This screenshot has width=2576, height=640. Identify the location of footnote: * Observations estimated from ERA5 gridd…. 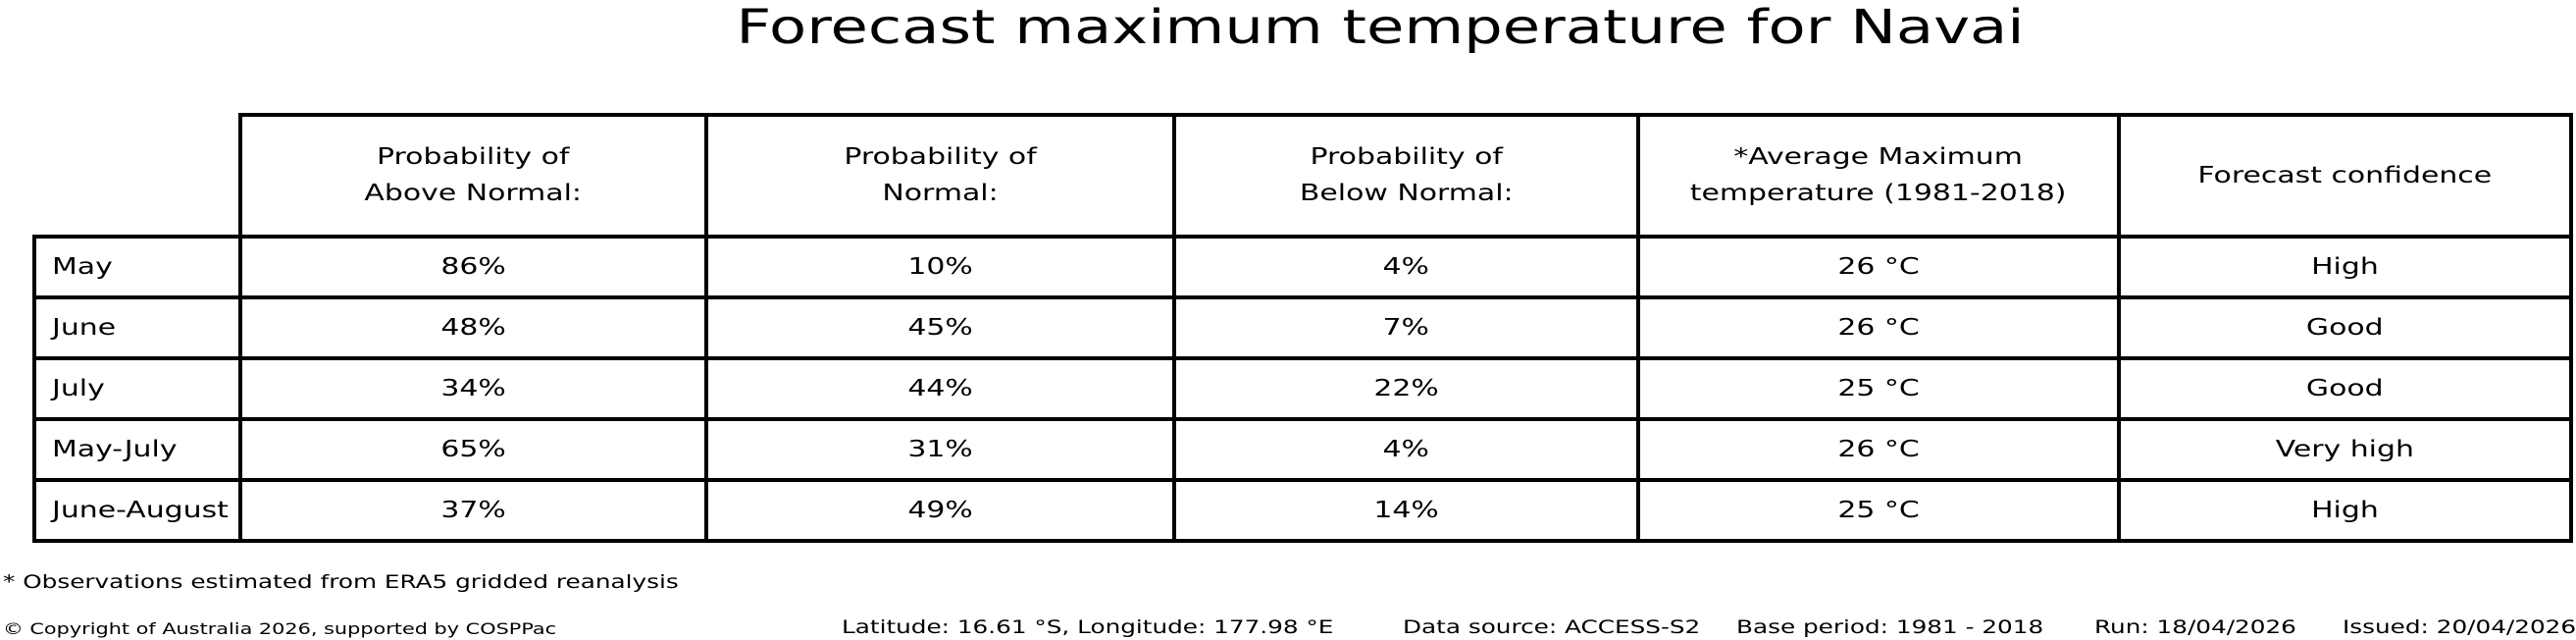
(341, 582).